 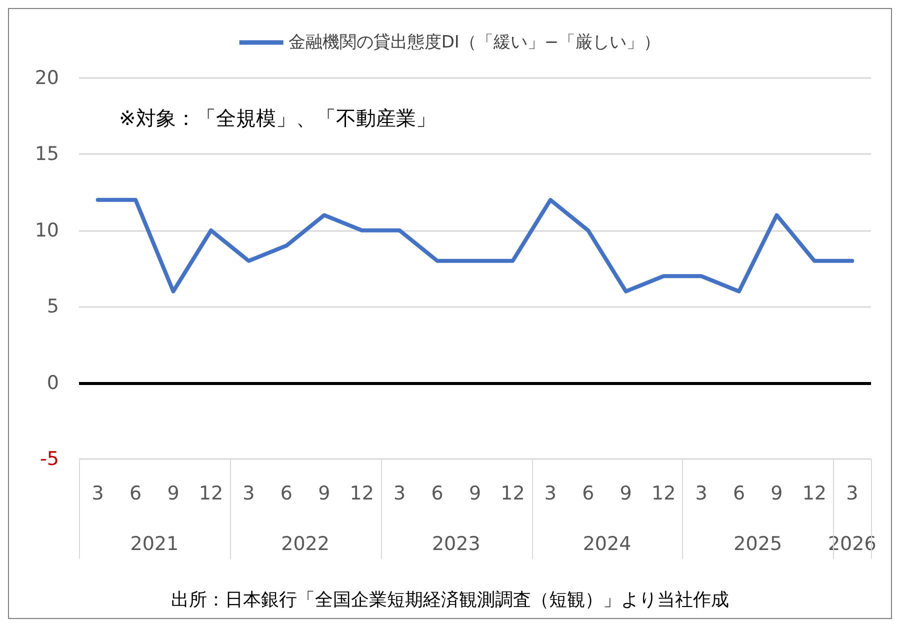 I want to click on annotation: ※対象：「全規模」、「不動産業」, so click(x=277, y=118).